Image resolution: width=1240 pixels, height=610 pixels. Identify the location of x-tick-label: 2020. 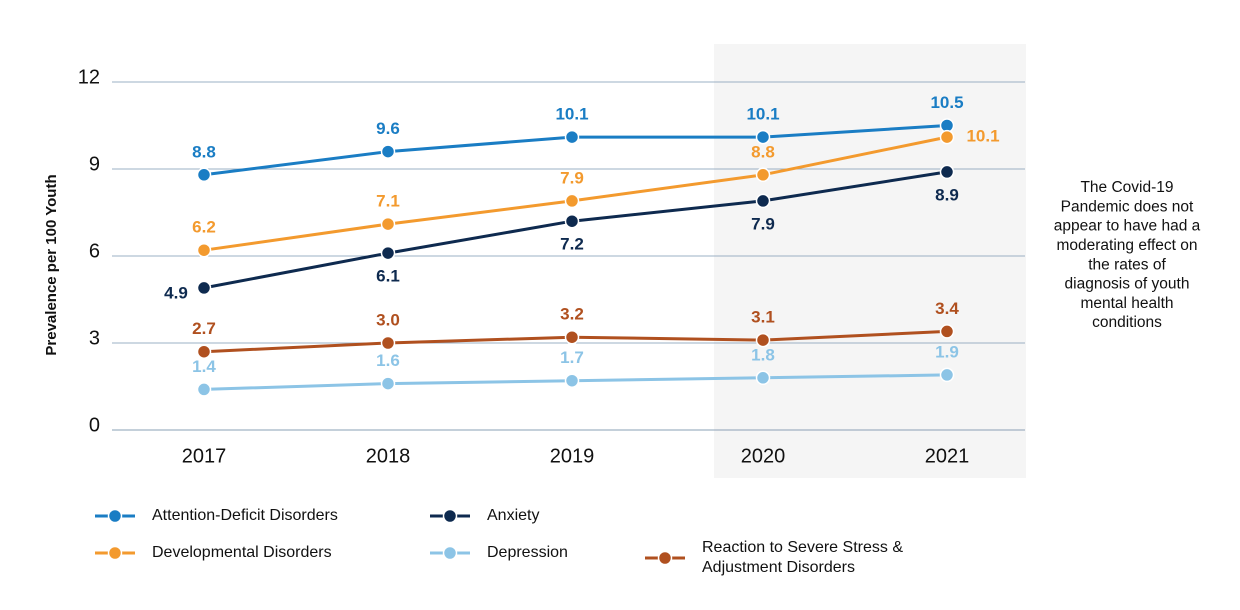
(763, 456).